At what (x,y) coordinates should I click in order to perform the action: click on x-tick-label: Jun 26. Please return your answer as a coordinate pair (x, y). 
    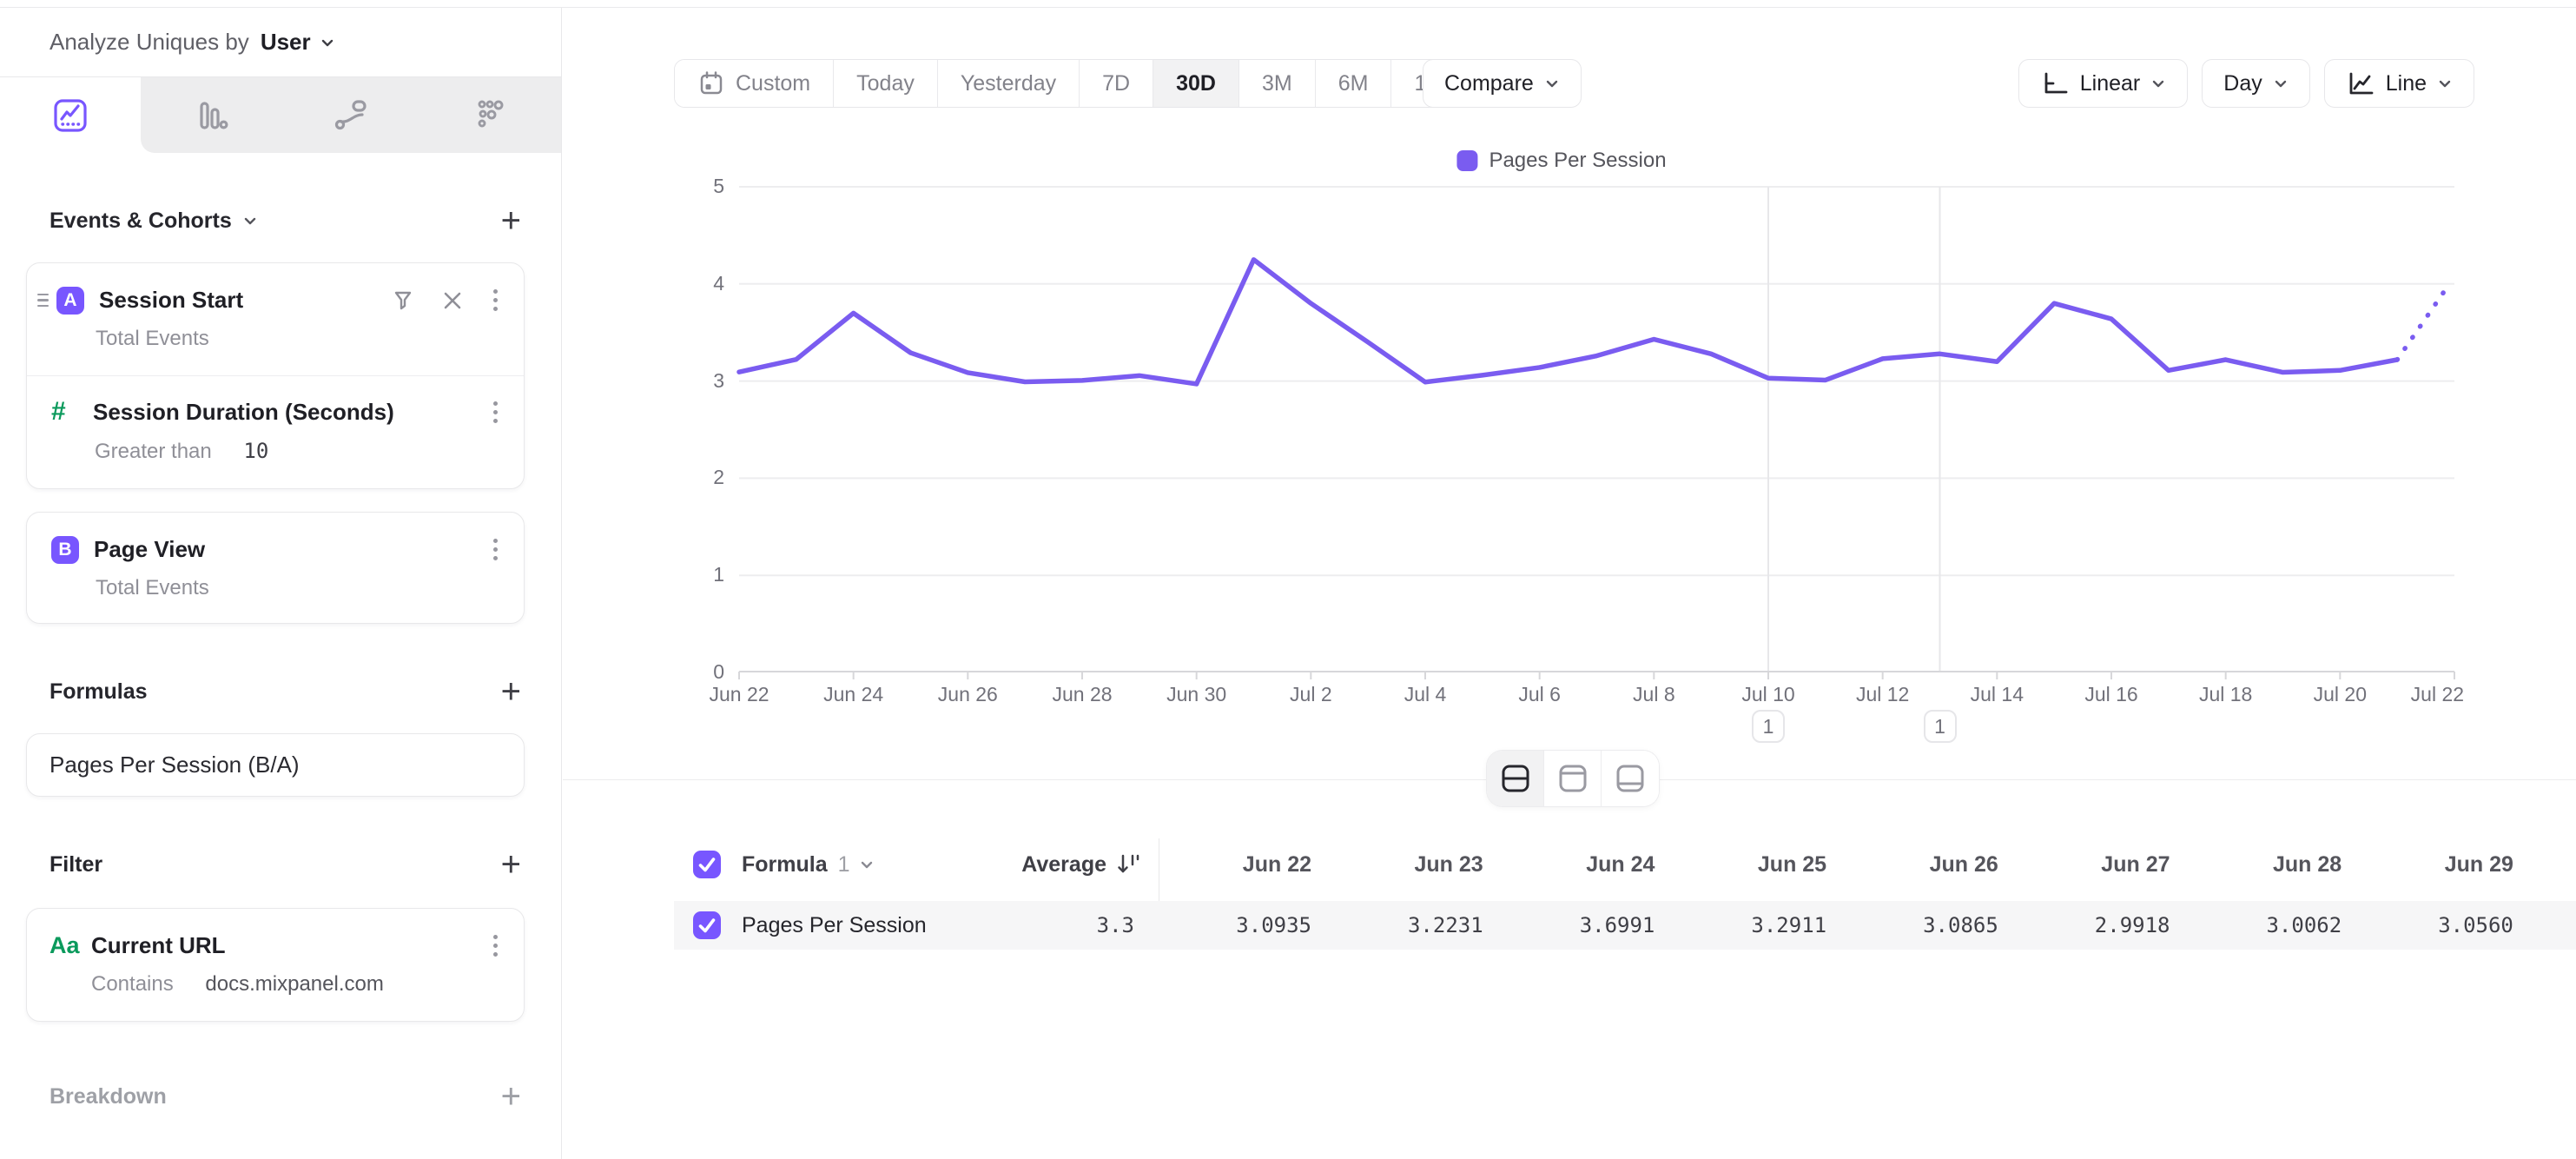
    Looking at the image, I should click on (967, 694).